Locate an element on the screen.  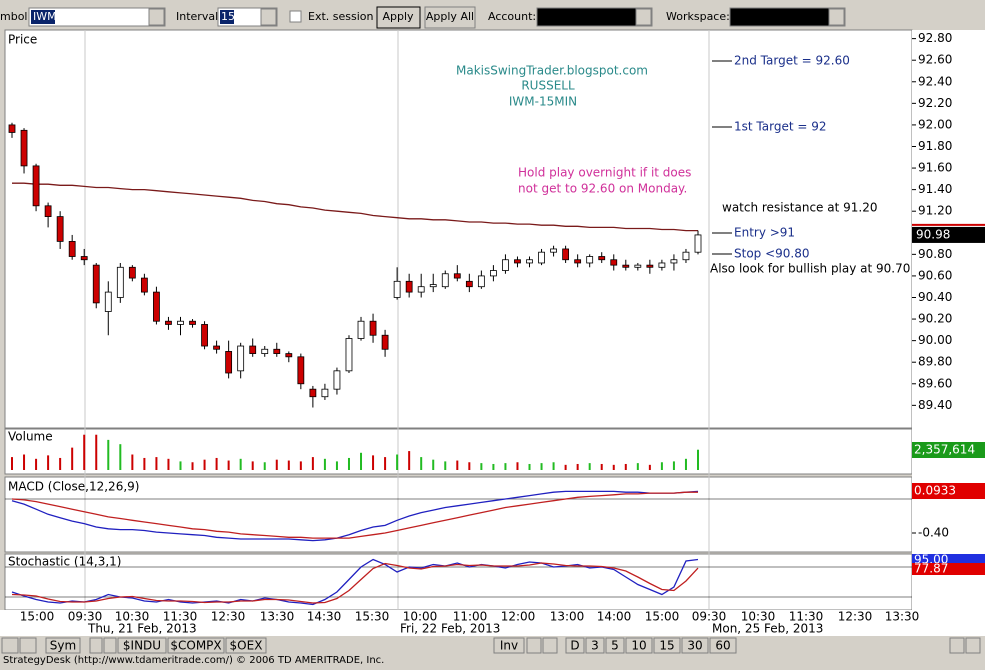
inv-button-label: Inv is located at coordinates (509, 646).